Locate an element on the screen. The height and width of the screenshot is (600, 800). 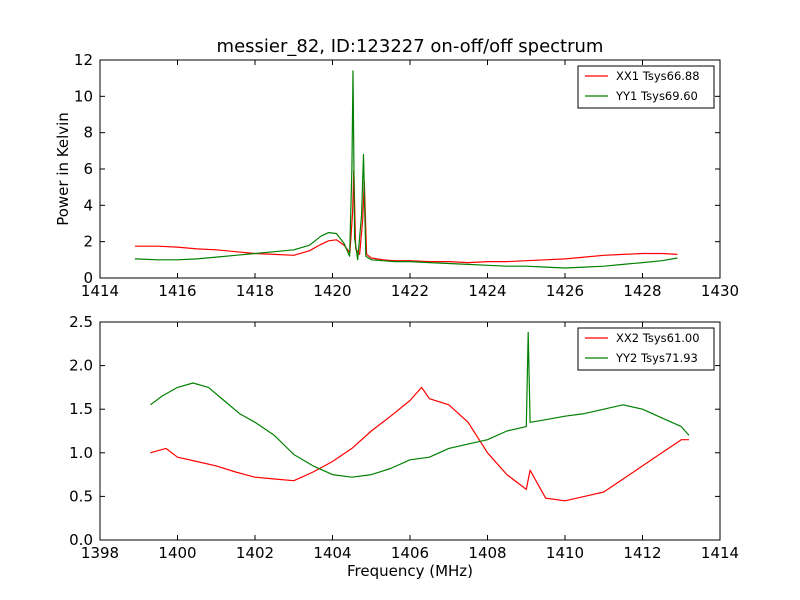
top-x-tick-label: 1430 is located at coordinates (720, 291).